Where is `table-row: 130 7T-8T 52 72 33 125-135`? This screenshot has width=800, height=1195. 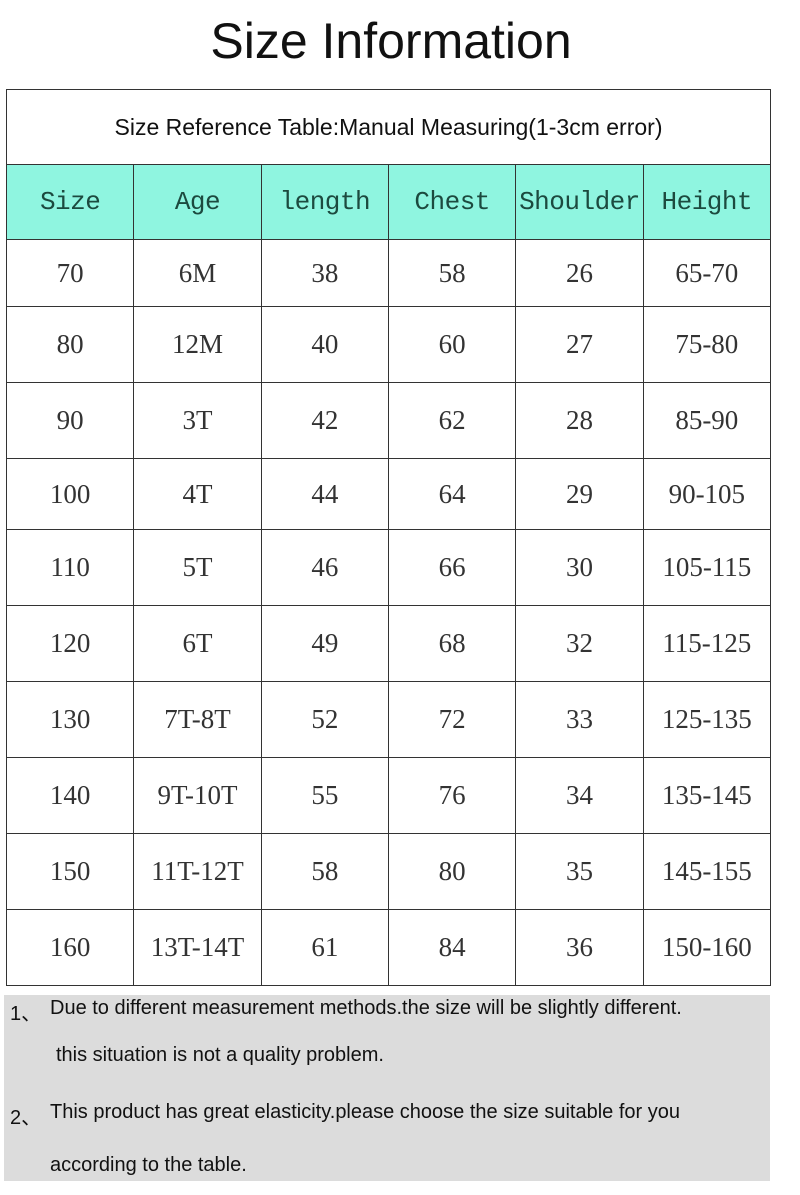 table-row: 130 7T-8T 52 72 33 125-135 is located at coordinates (388, 719).